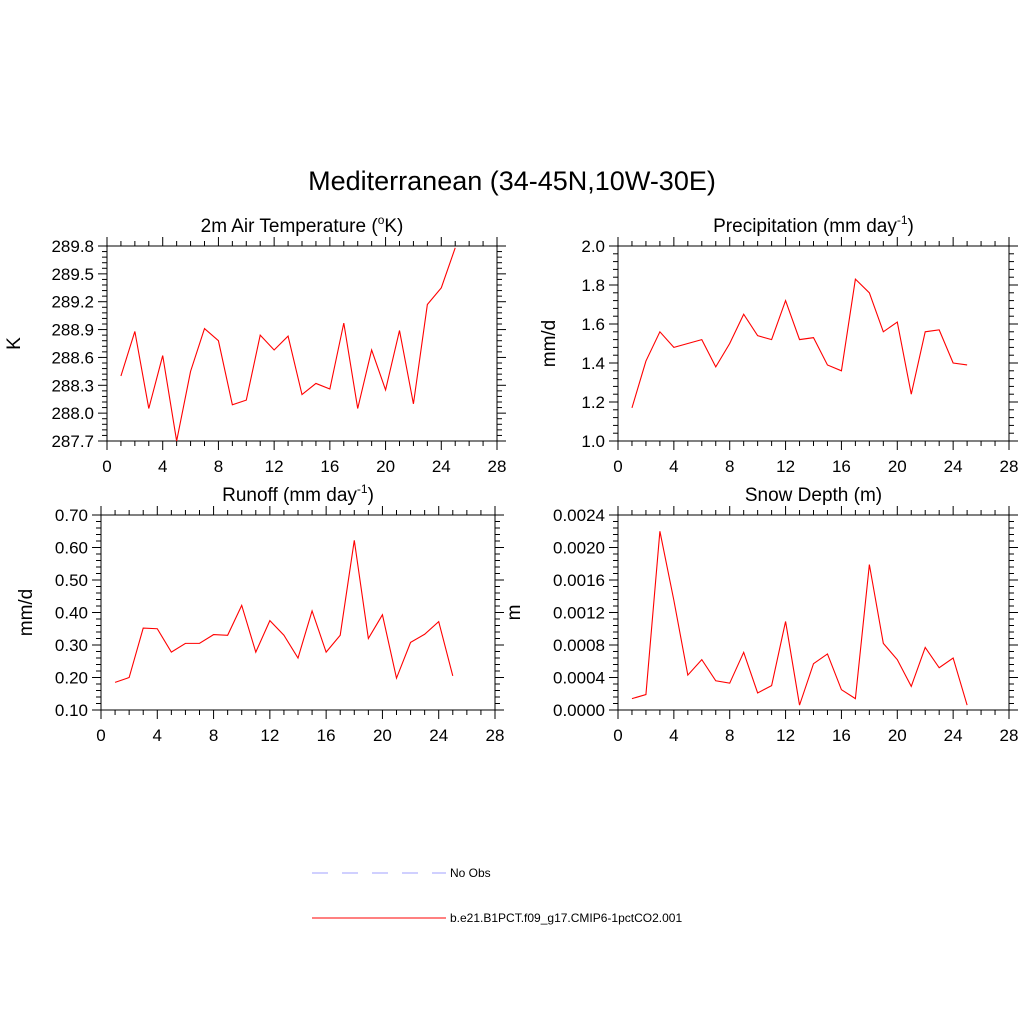 The height and width of the screenshot is (1024, 1024). I want to click on y-tick-label: 288.0, so click(72, 413).